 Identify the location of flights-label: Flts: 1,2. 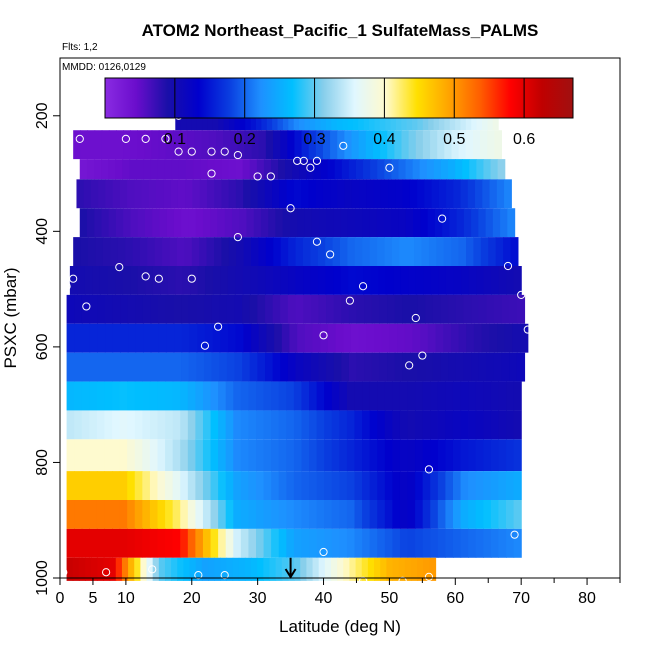
(80, 47).